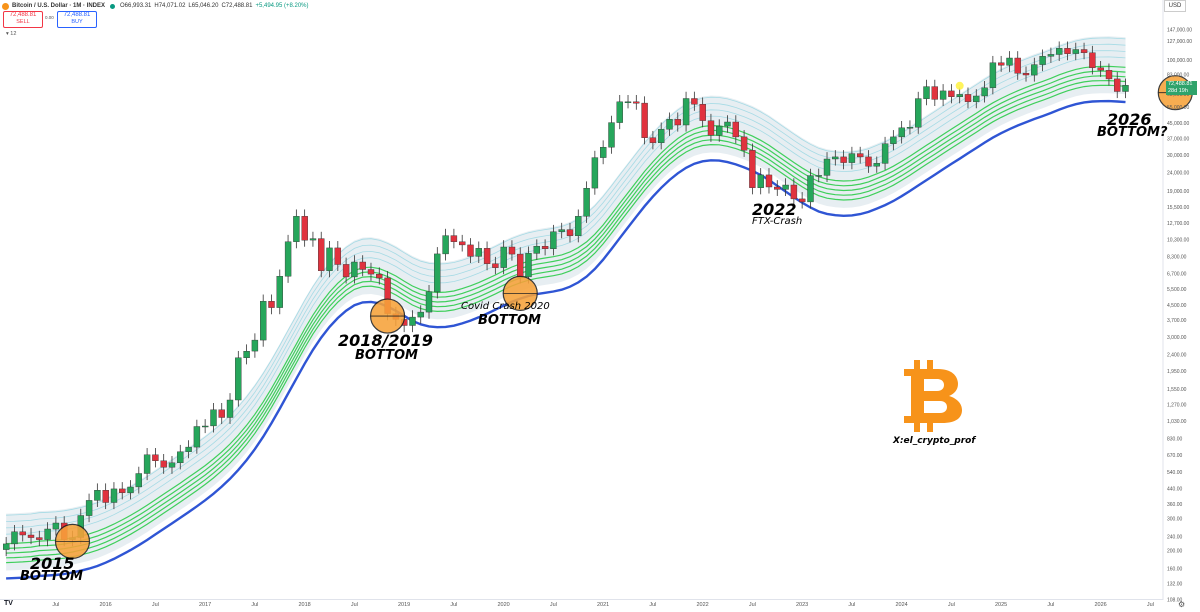  What do you see at coordinates (386, 355) in the screenshot?
I see `annotation-2018-label: BOTTOM` at bounding box center [386, 355].